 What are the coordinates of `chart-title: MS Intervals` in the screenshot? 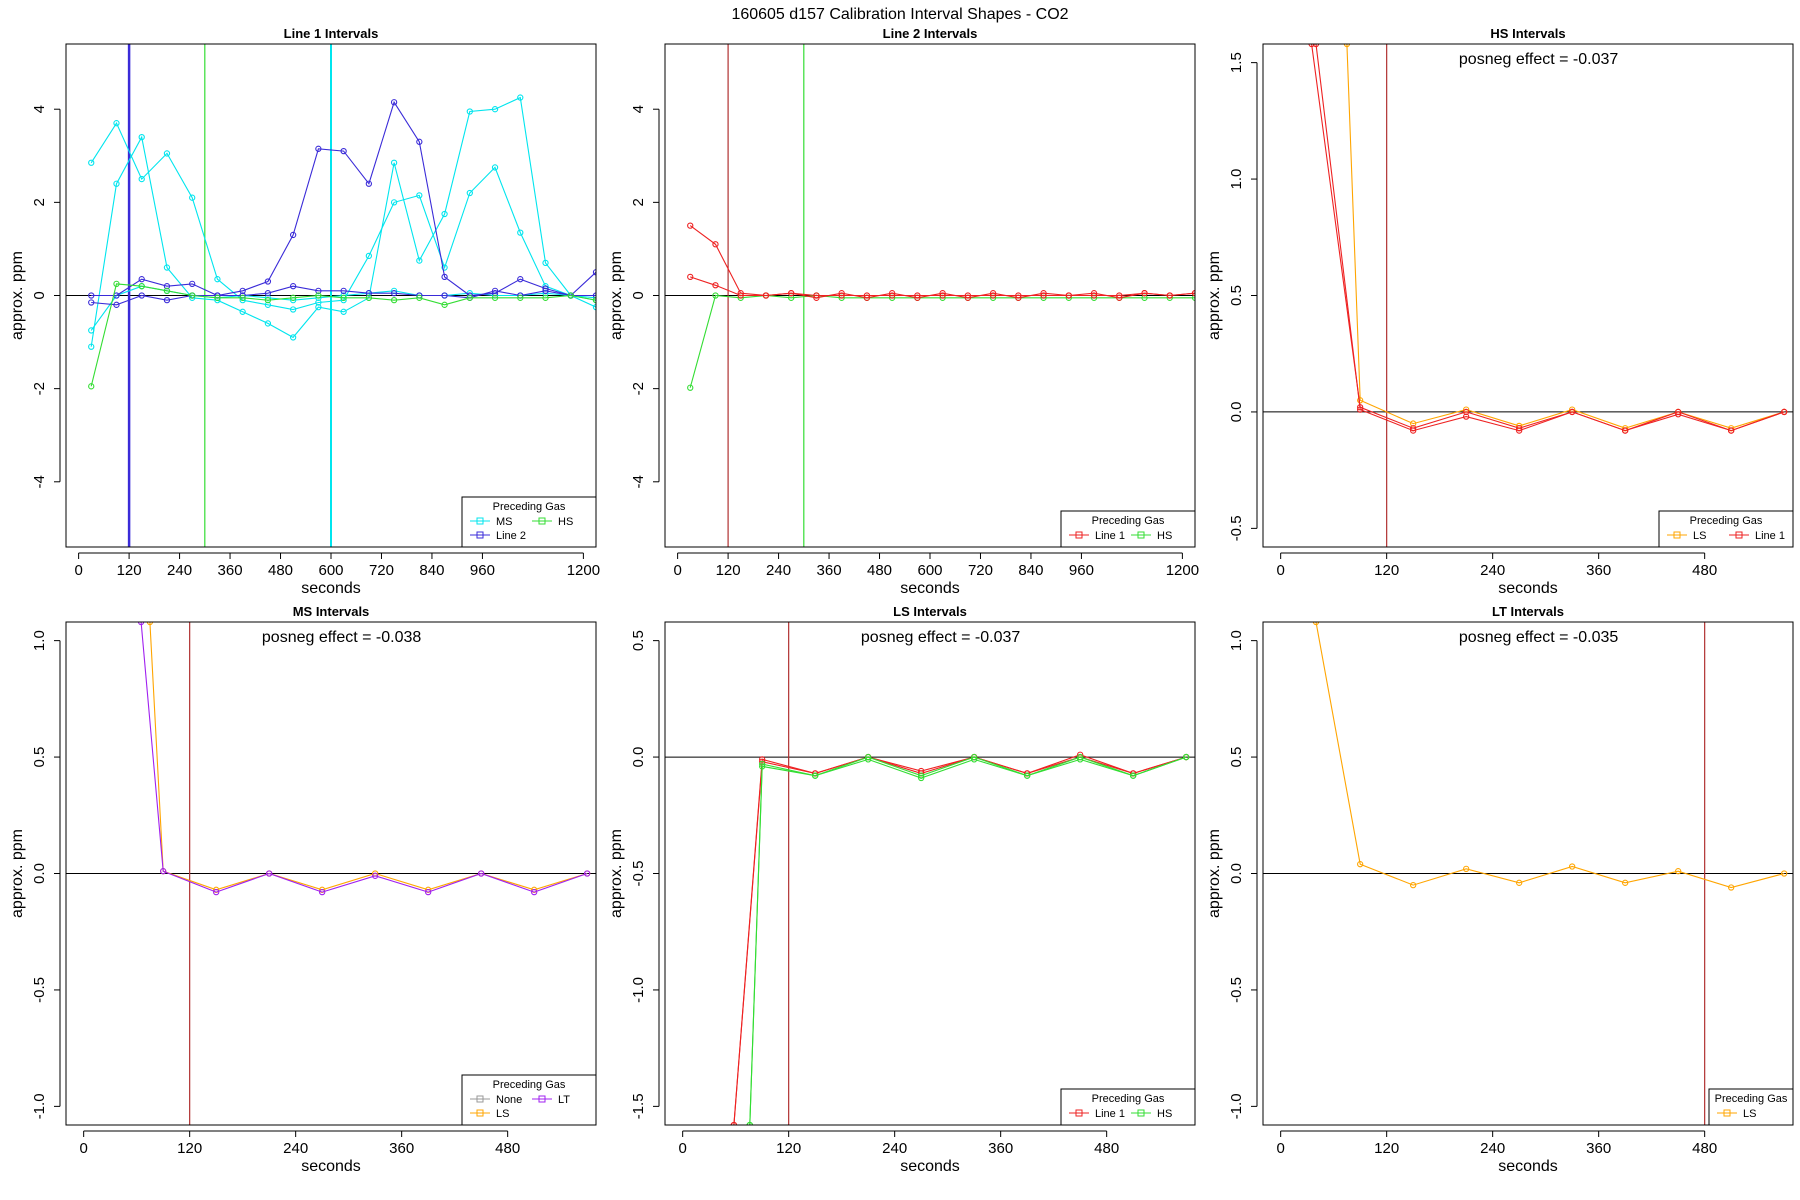 It's located at (331, 611).